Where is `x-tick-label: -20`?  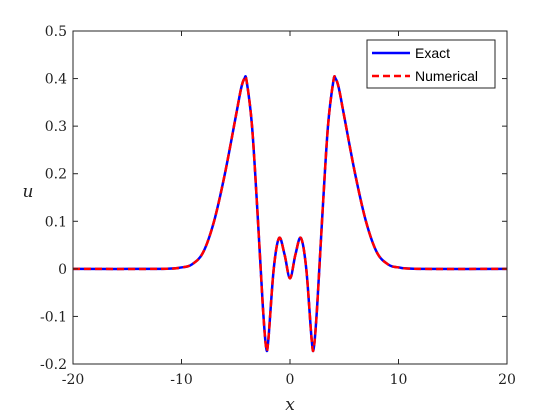 x-tick-label: -20 is located at coordinates (73, 380).